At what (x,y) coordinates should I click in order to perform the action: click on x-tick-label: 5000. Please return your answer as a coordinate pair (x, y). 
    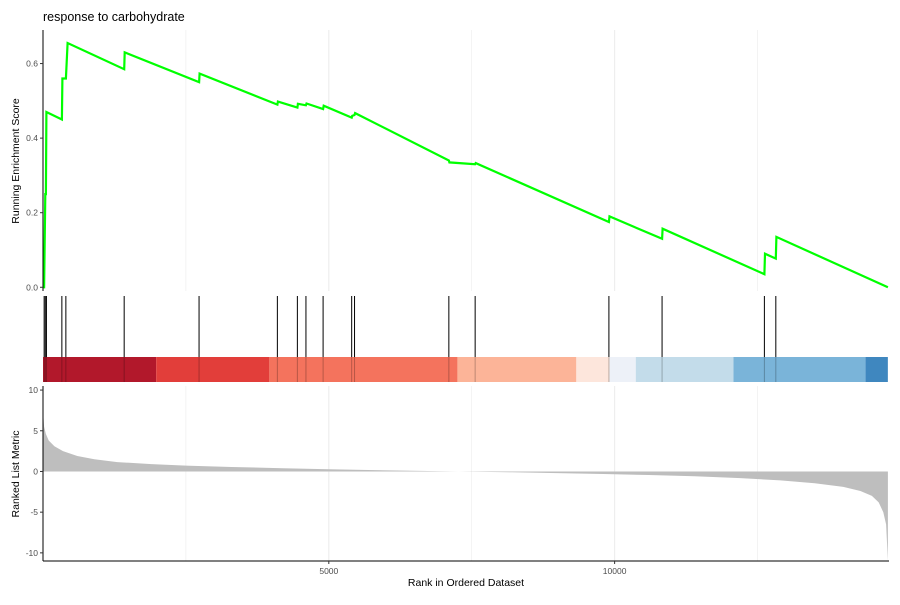
    Looking at the image, I should click on (328, 571).